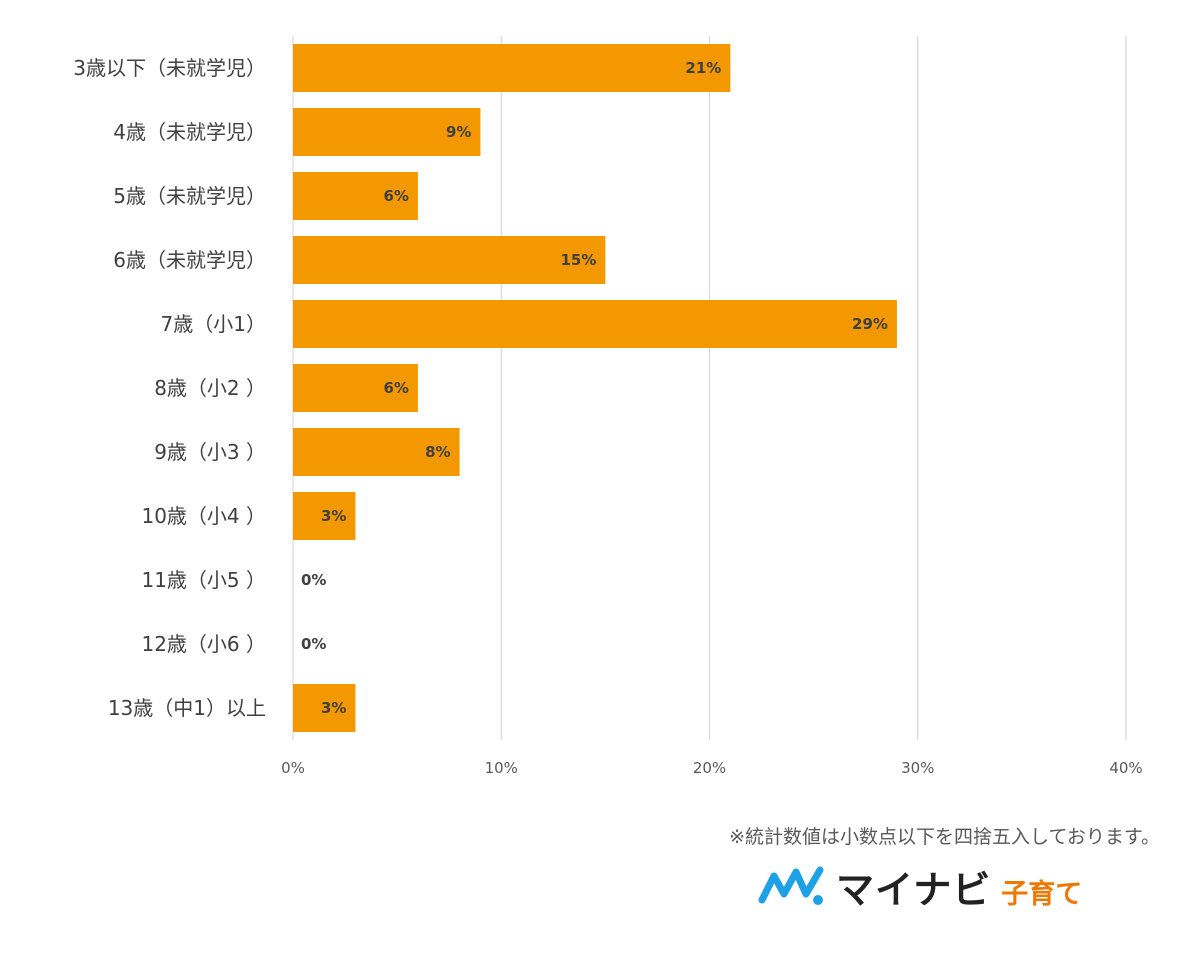 This screenshot has height=960, width=1200. What do you see at coordinates (501, 768) in the screenshot?
I see `x-tick-label: 10%` at bounding box center [501, 768].